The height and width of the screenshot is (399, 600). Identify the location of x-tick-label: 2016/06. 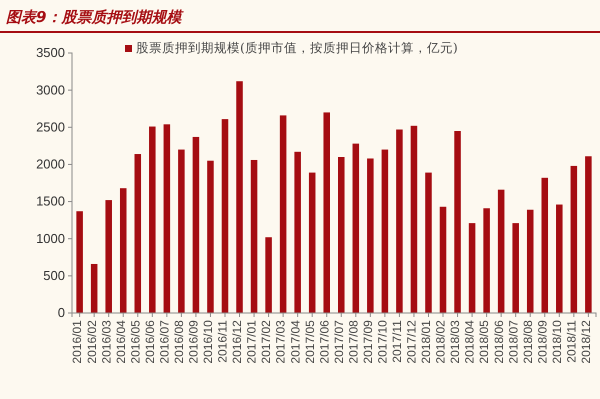
(149, 342).